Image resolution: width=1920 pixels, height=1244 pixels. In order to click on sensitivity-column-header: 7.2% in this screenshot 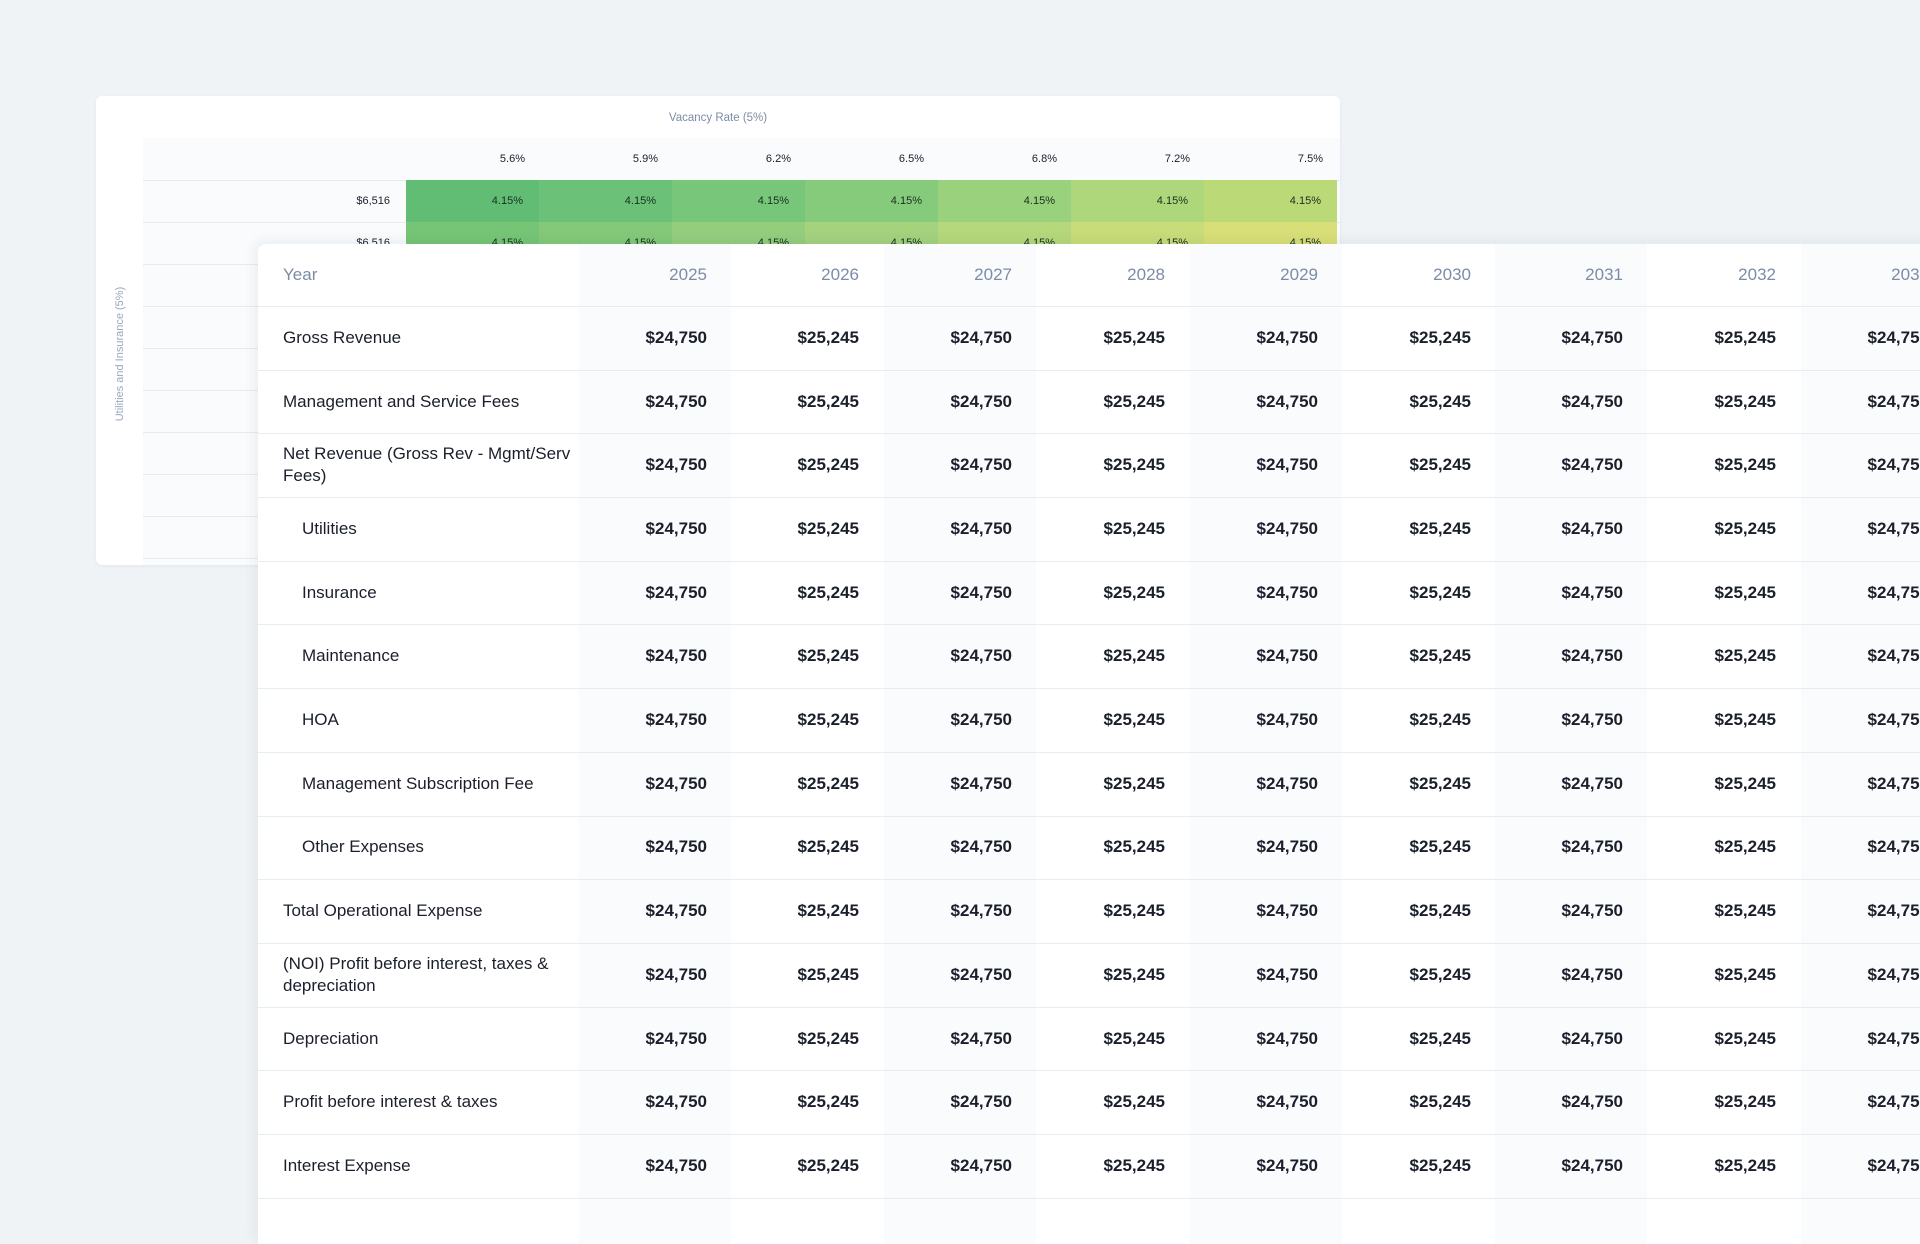, I will do `click(1177, 159)`.